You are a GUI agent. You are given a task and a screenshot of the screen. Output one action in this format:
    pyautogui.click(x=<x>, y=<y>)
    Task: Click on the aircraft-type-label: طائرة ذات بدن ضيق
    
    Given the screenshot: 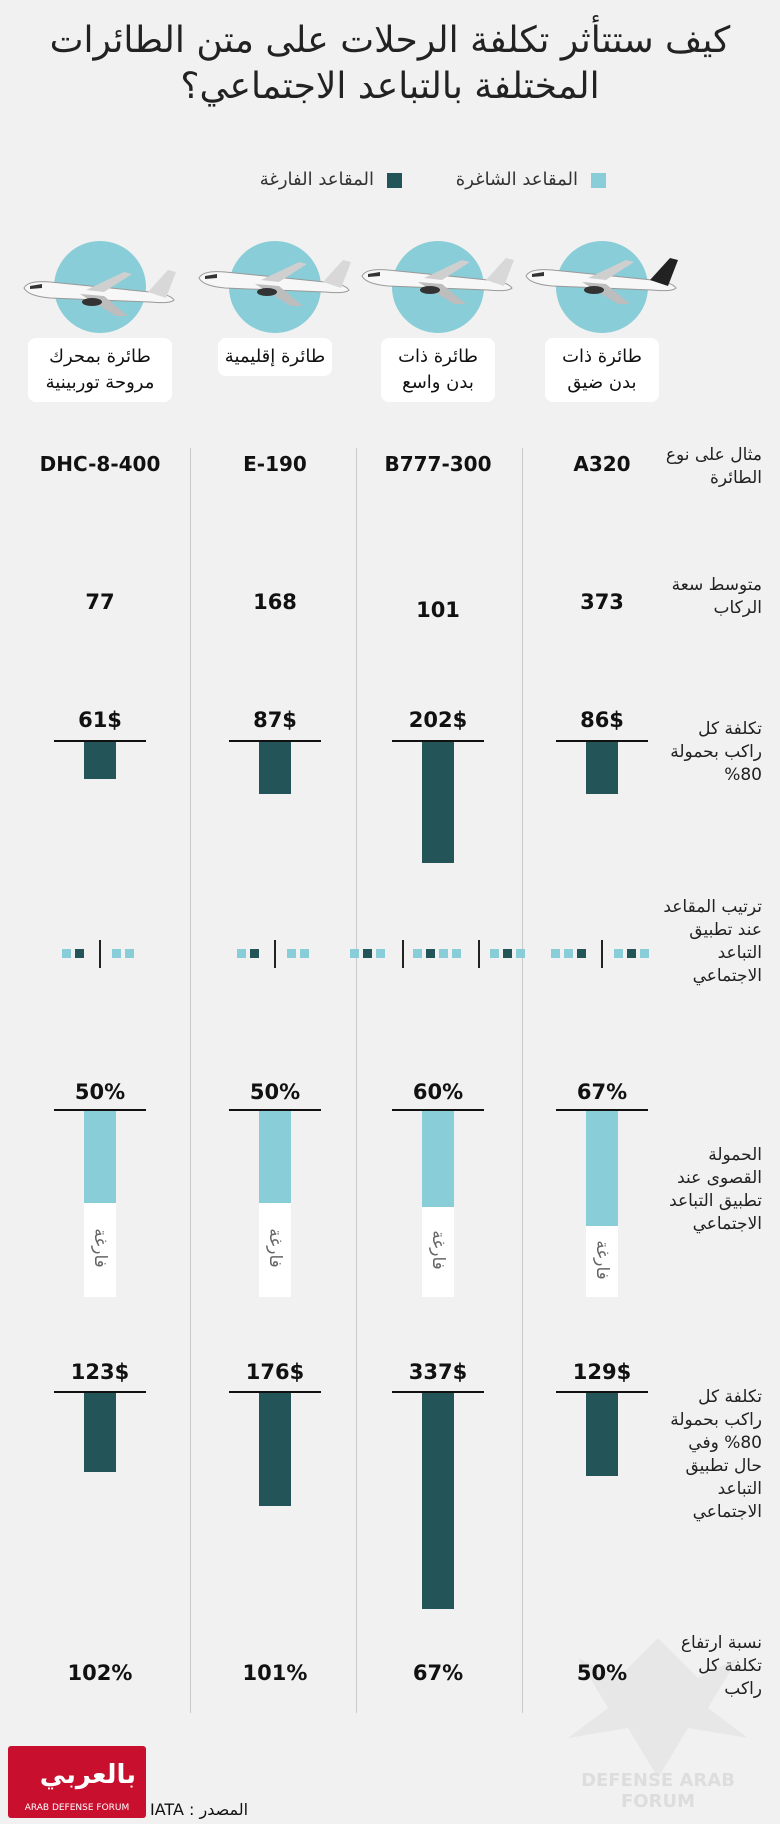 What is the action you would take?
    pyautogui.click(x=602, y=370)
    